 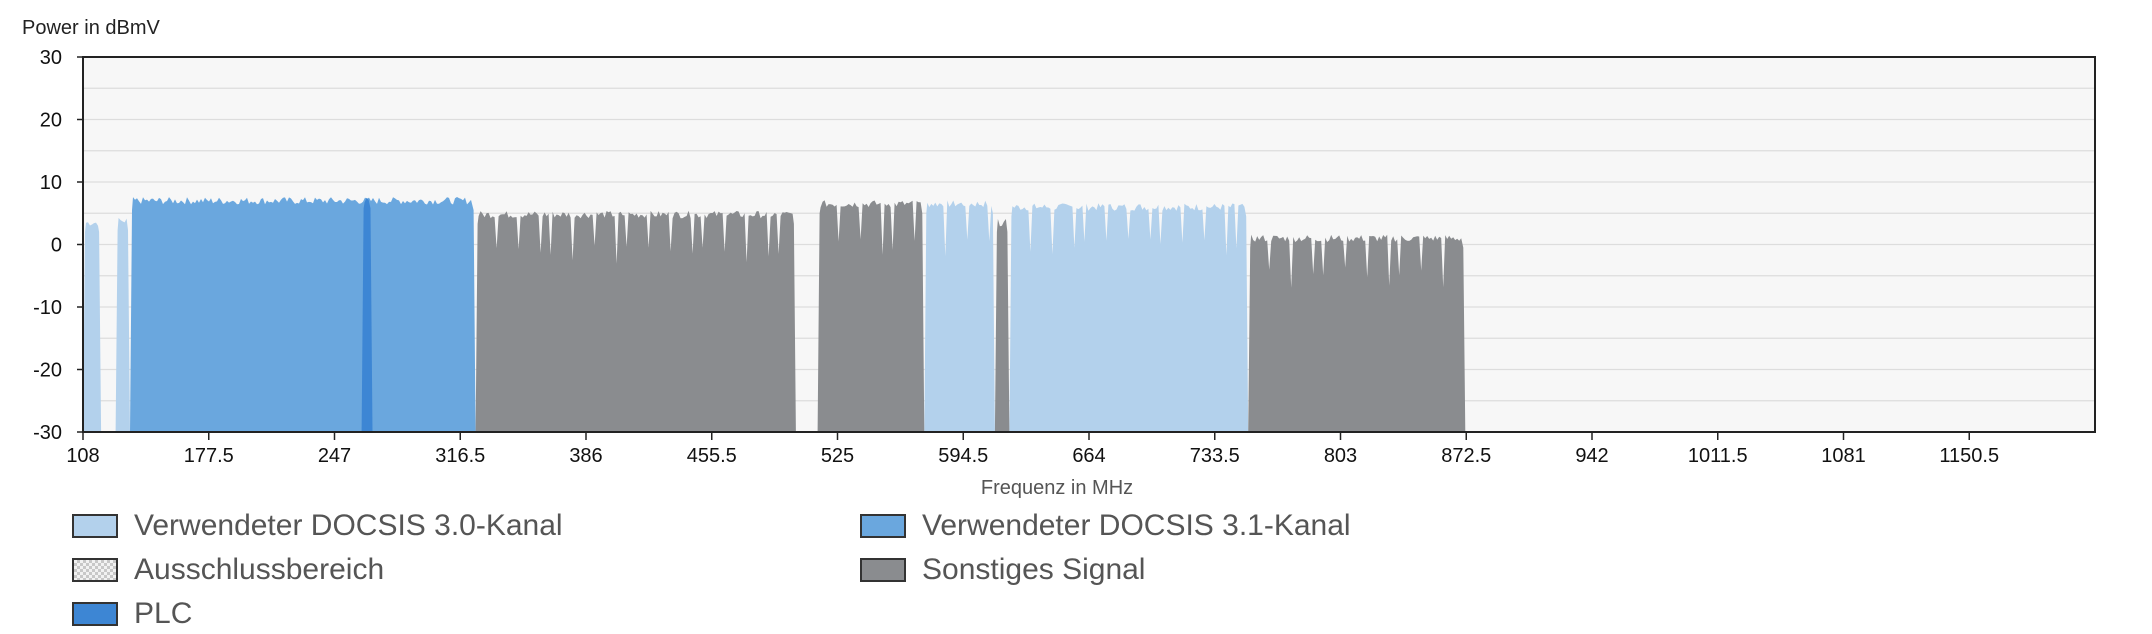 I want to click on x-tick-label: 525, so click(x=837, y=456).